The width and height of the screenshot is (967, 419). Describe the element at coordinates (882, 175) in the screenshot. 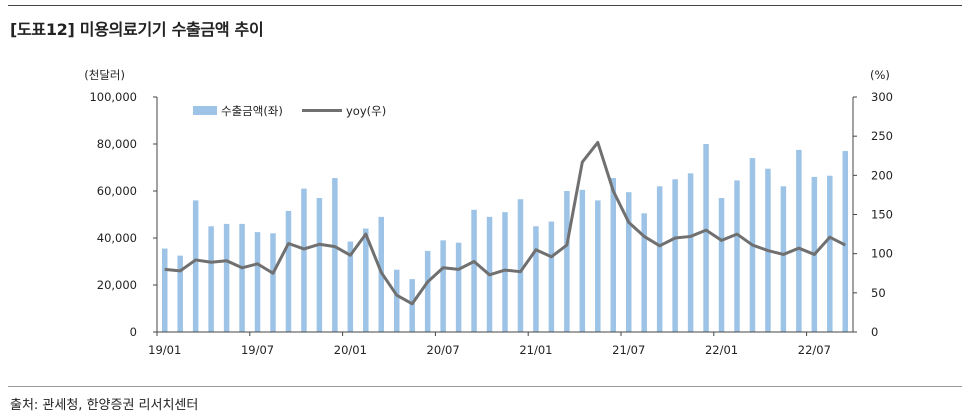

I see `right-tick-label: 200` at that location.